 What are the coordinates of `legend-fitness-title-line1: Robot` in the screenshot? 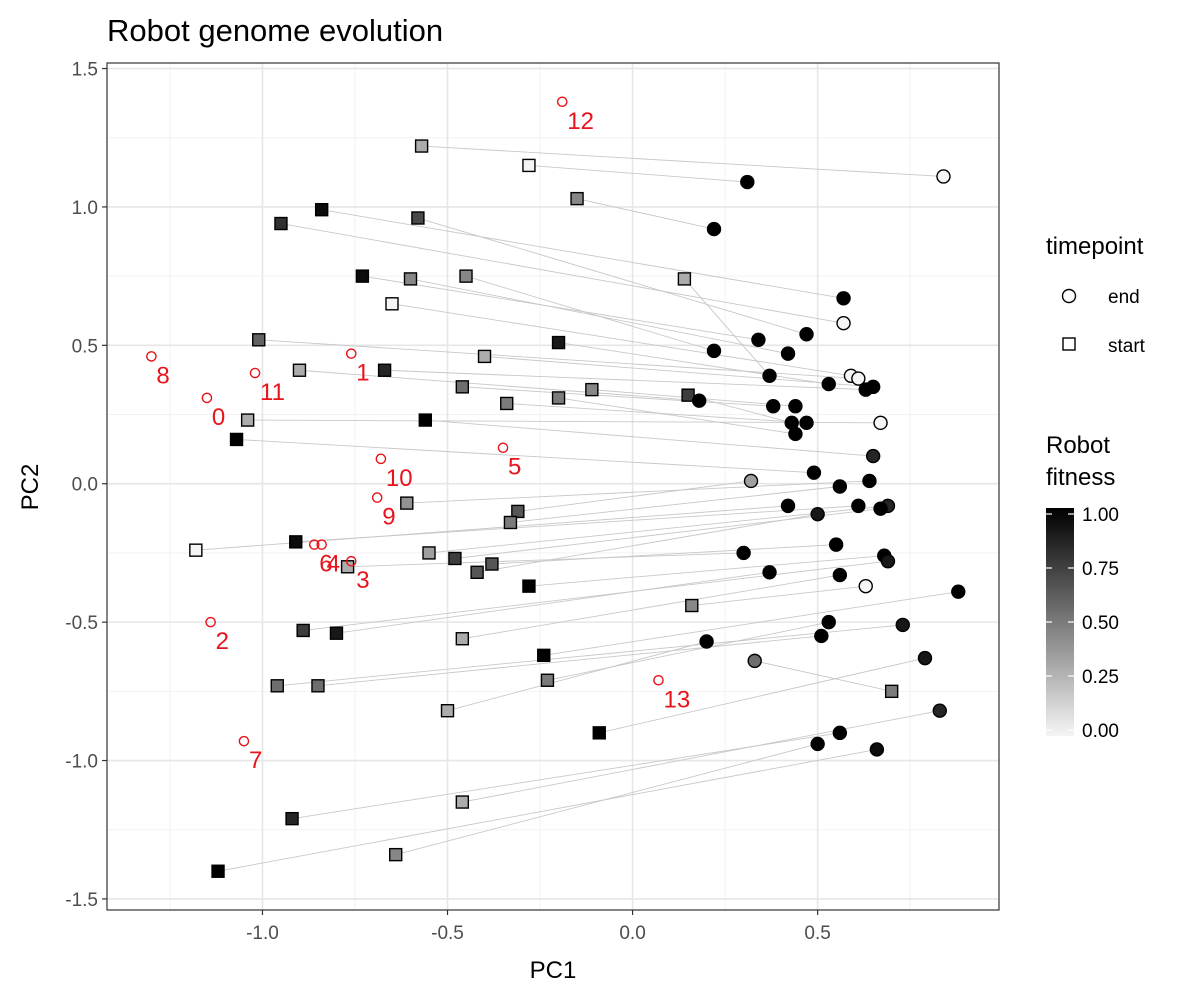 It's located at (1078, 445).